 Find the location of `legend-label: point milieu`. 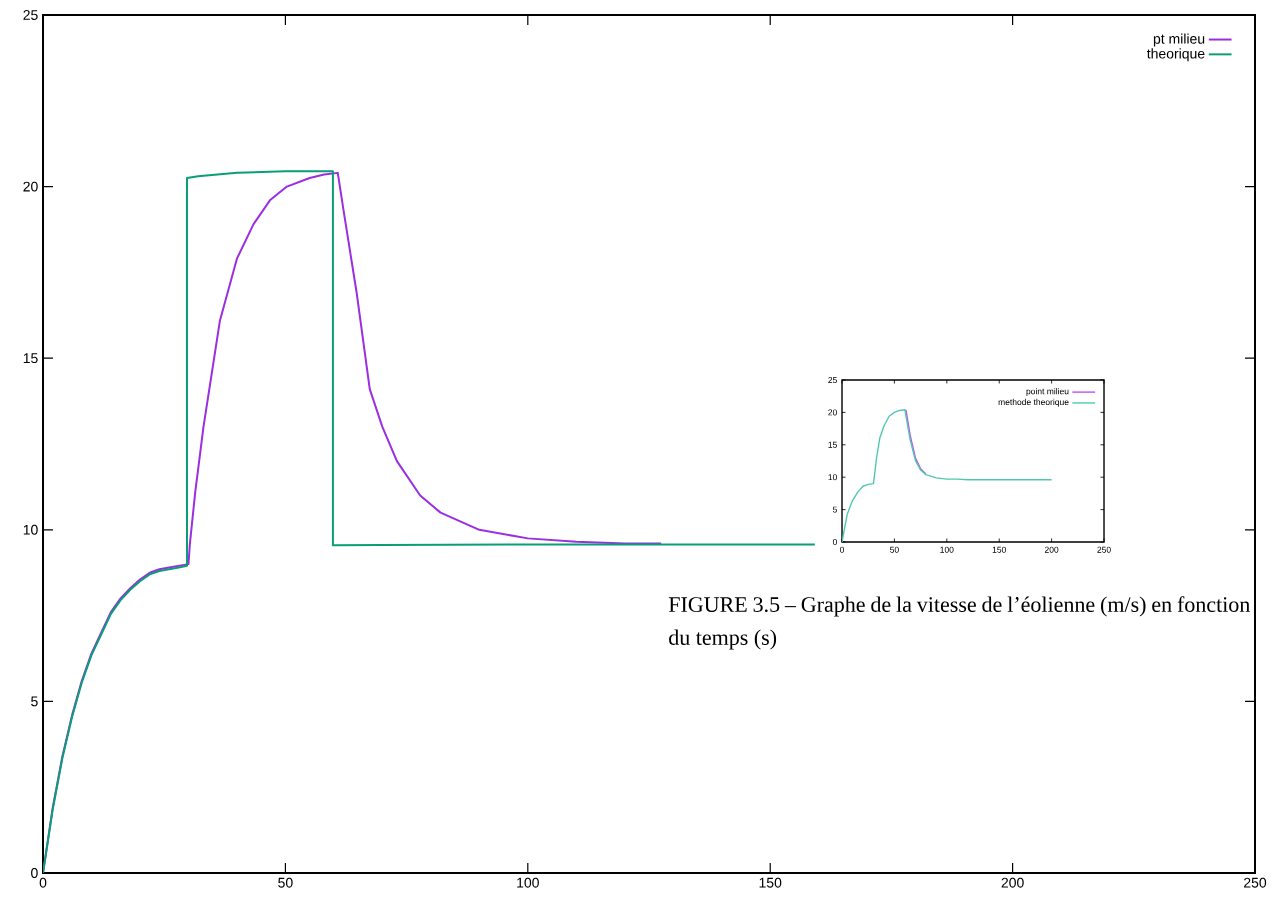

legend-label: point milieu is located at coordinates (1047, 392).